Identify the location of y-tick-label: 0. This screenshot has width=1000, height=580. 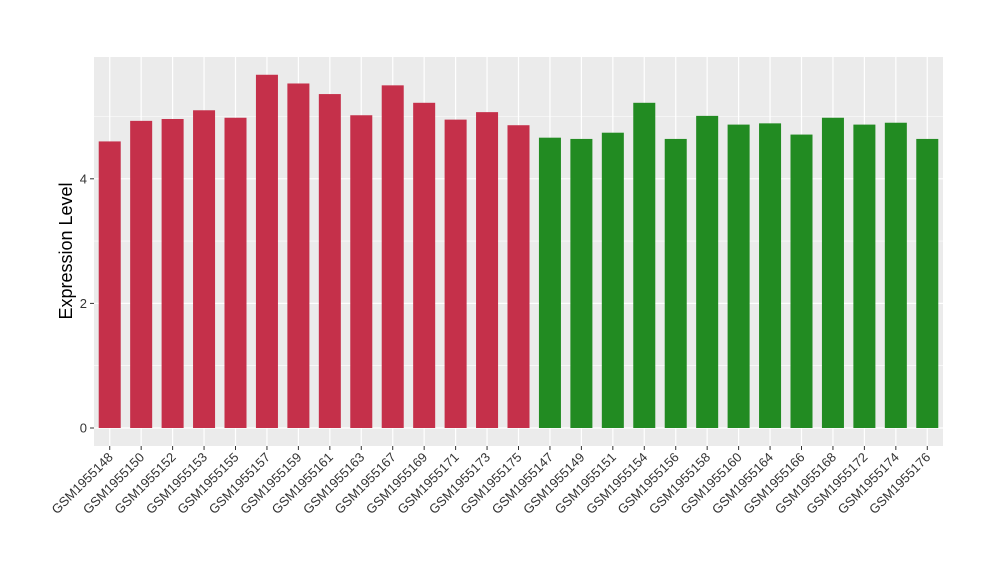
(83, 428).